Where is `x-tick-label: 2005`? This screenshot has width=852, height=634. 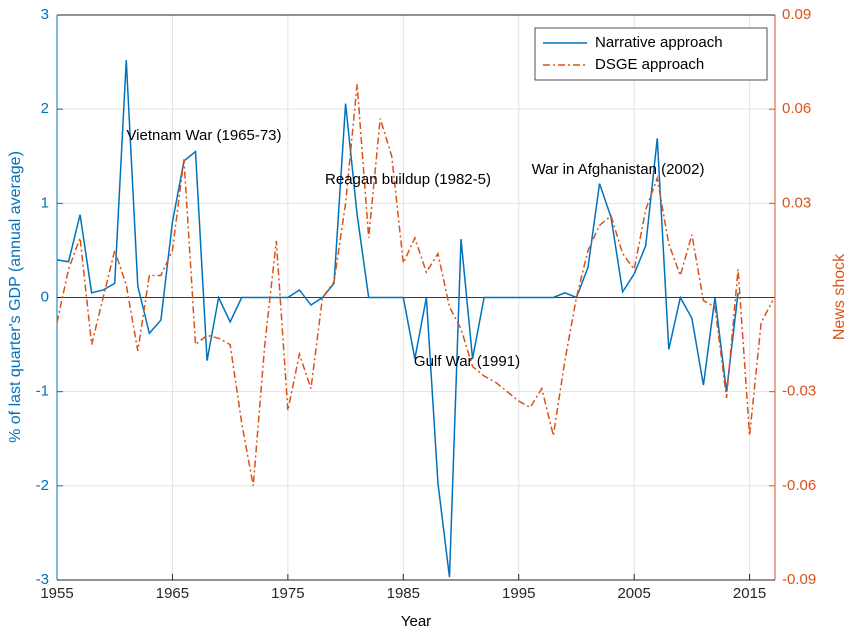 x-tick-label: 2005 is located at coordinates (633, 593).